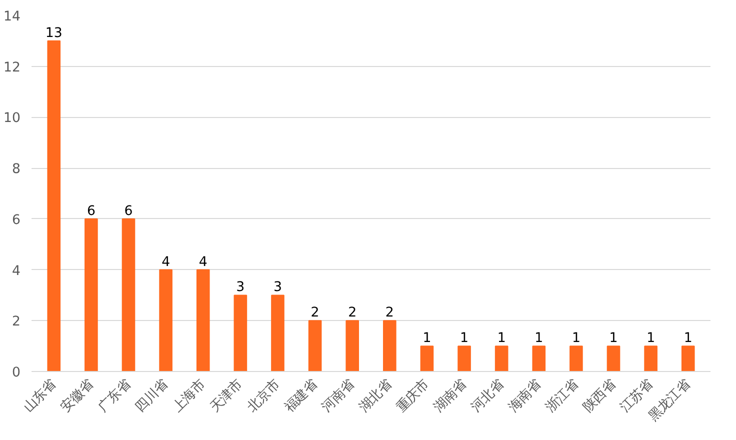 The width and height of the screenshot is (736, 440). Describe the element at coordinates (16, 170) in the screenshot. I see `y-tick-label: 8` at that location.